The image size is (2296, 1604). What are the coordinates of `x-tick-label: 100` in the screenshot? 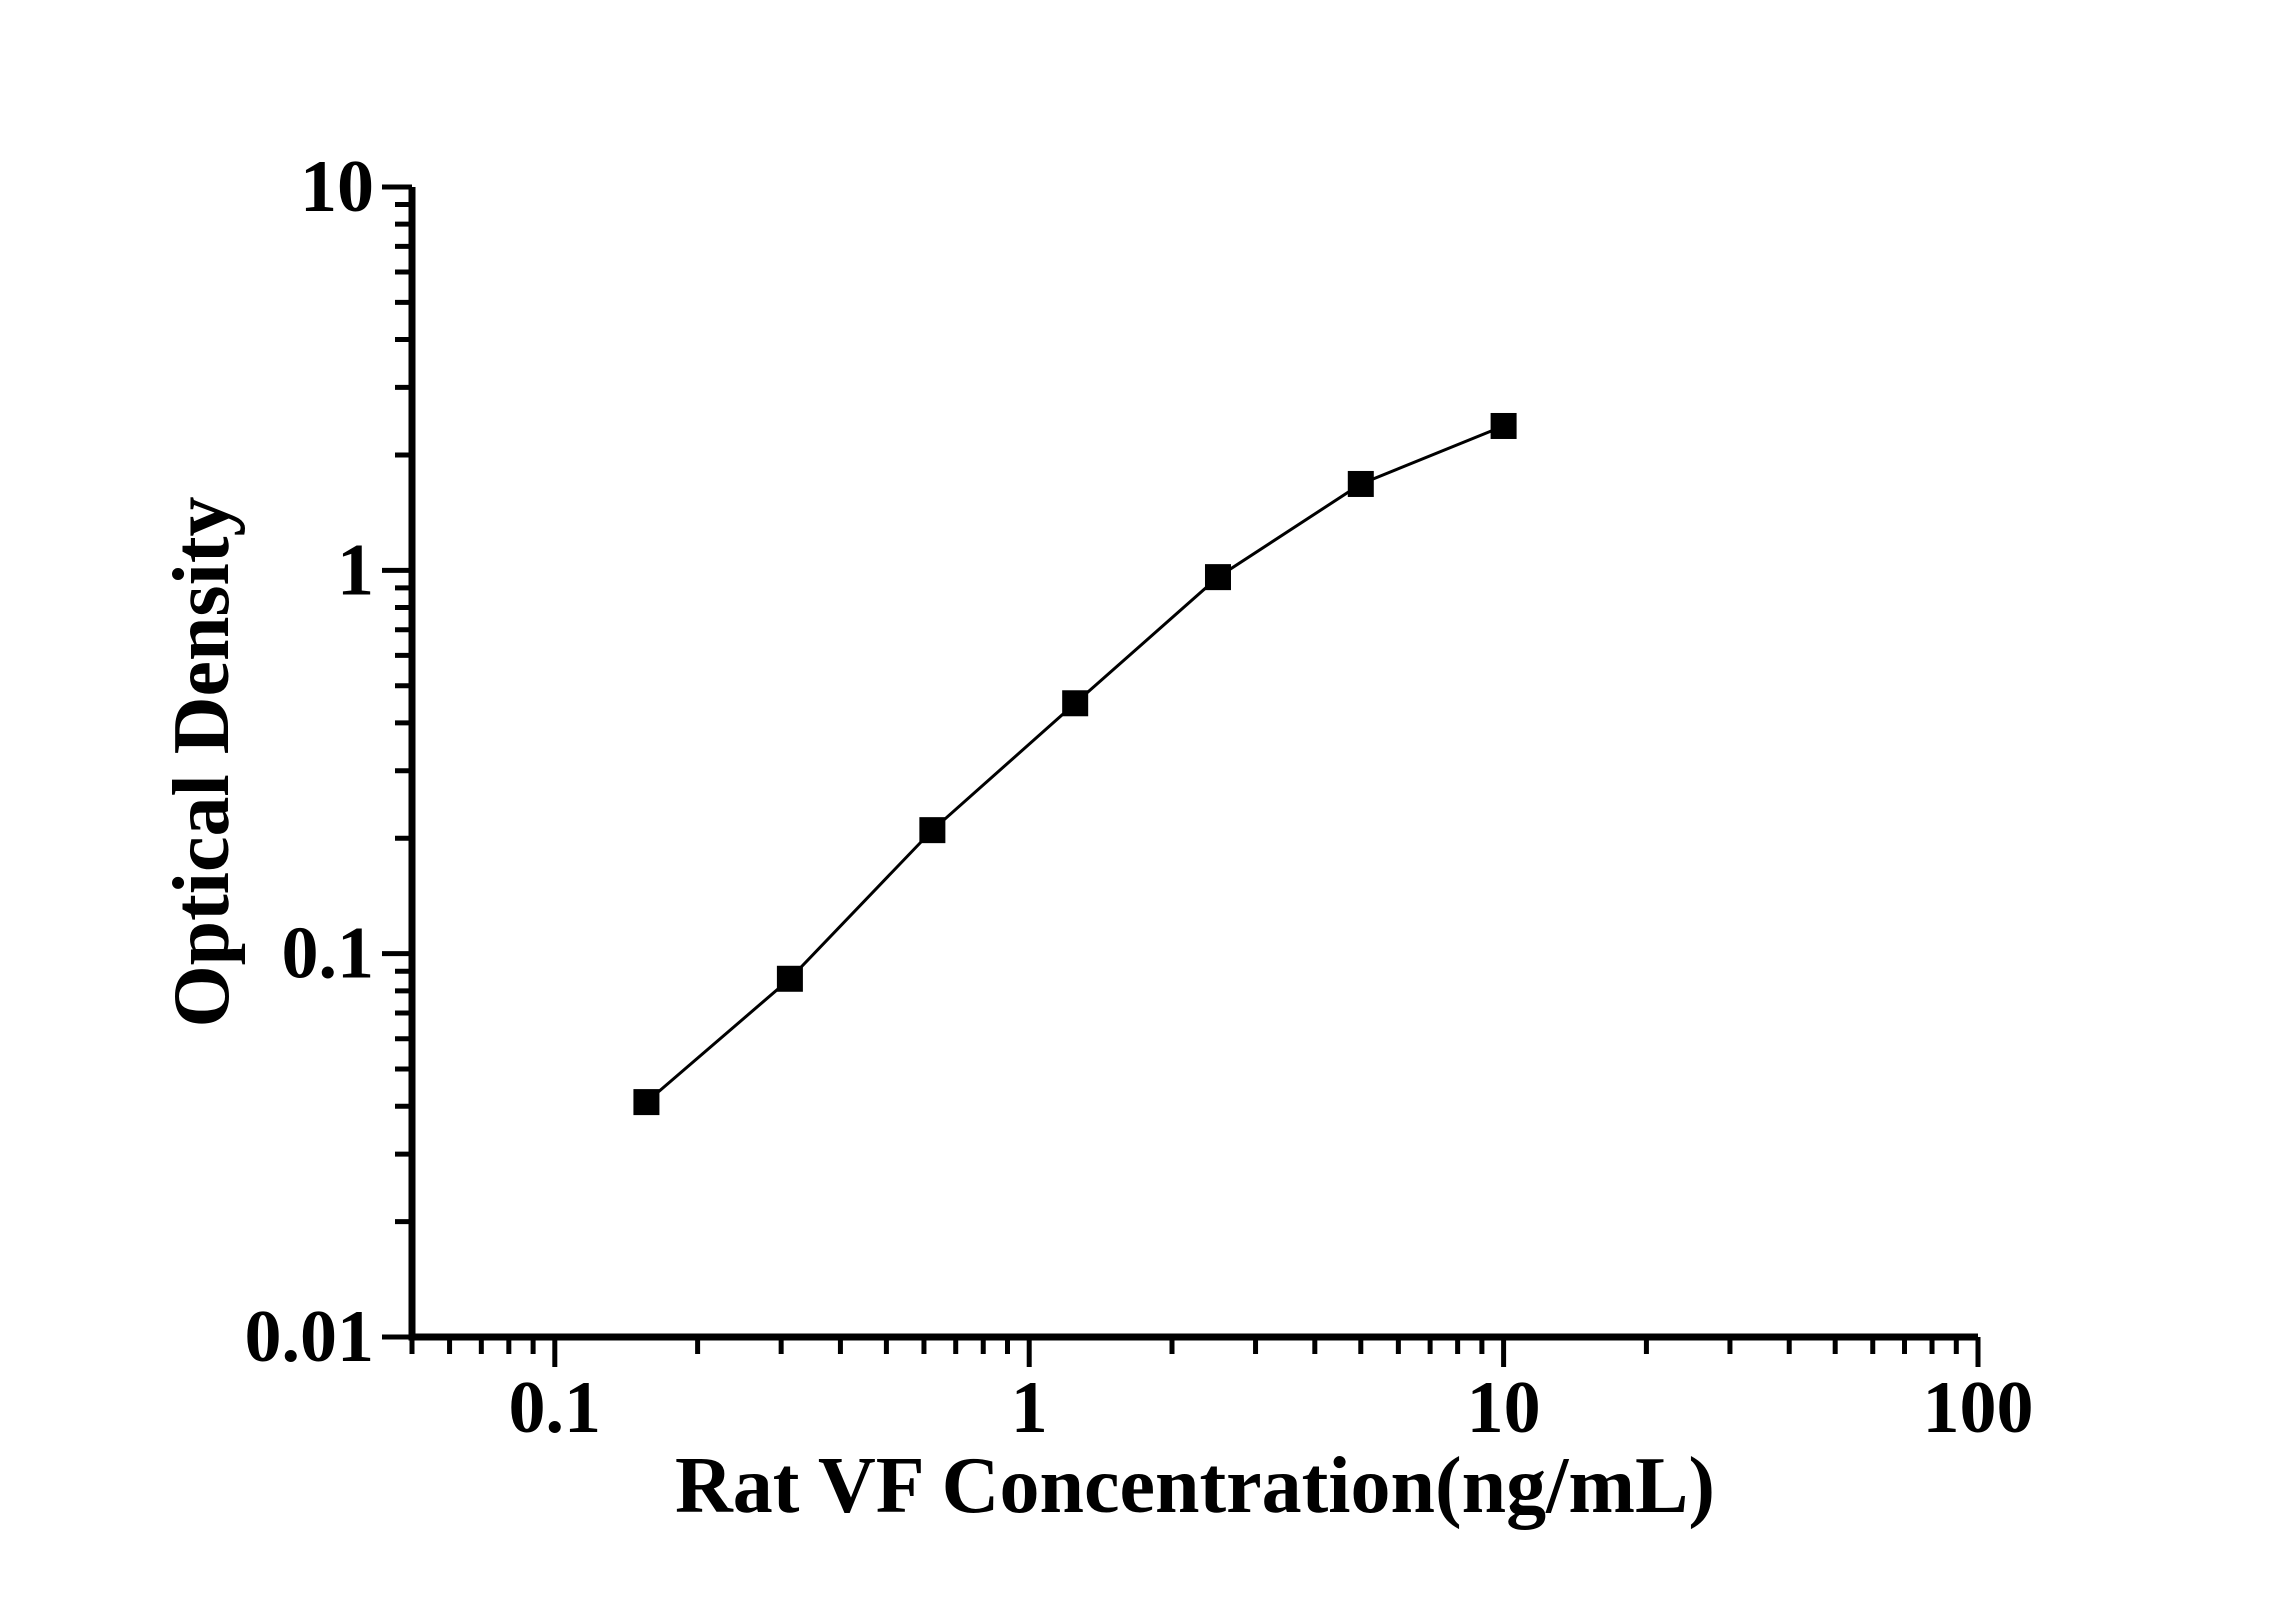 It's located at (1978, 1408).